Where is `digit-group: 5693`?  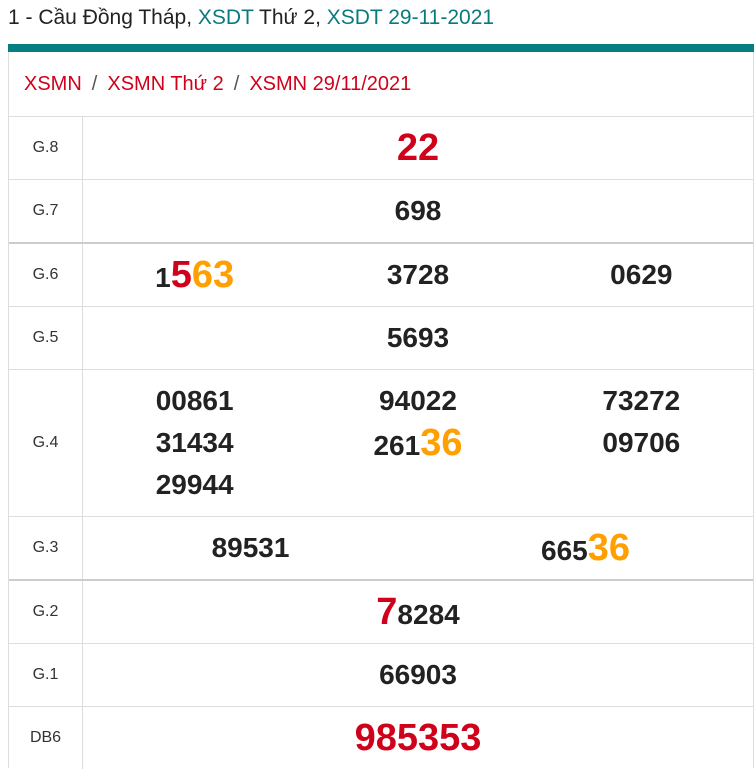 digit-group: 5693 is located at coordinates (418, 337).